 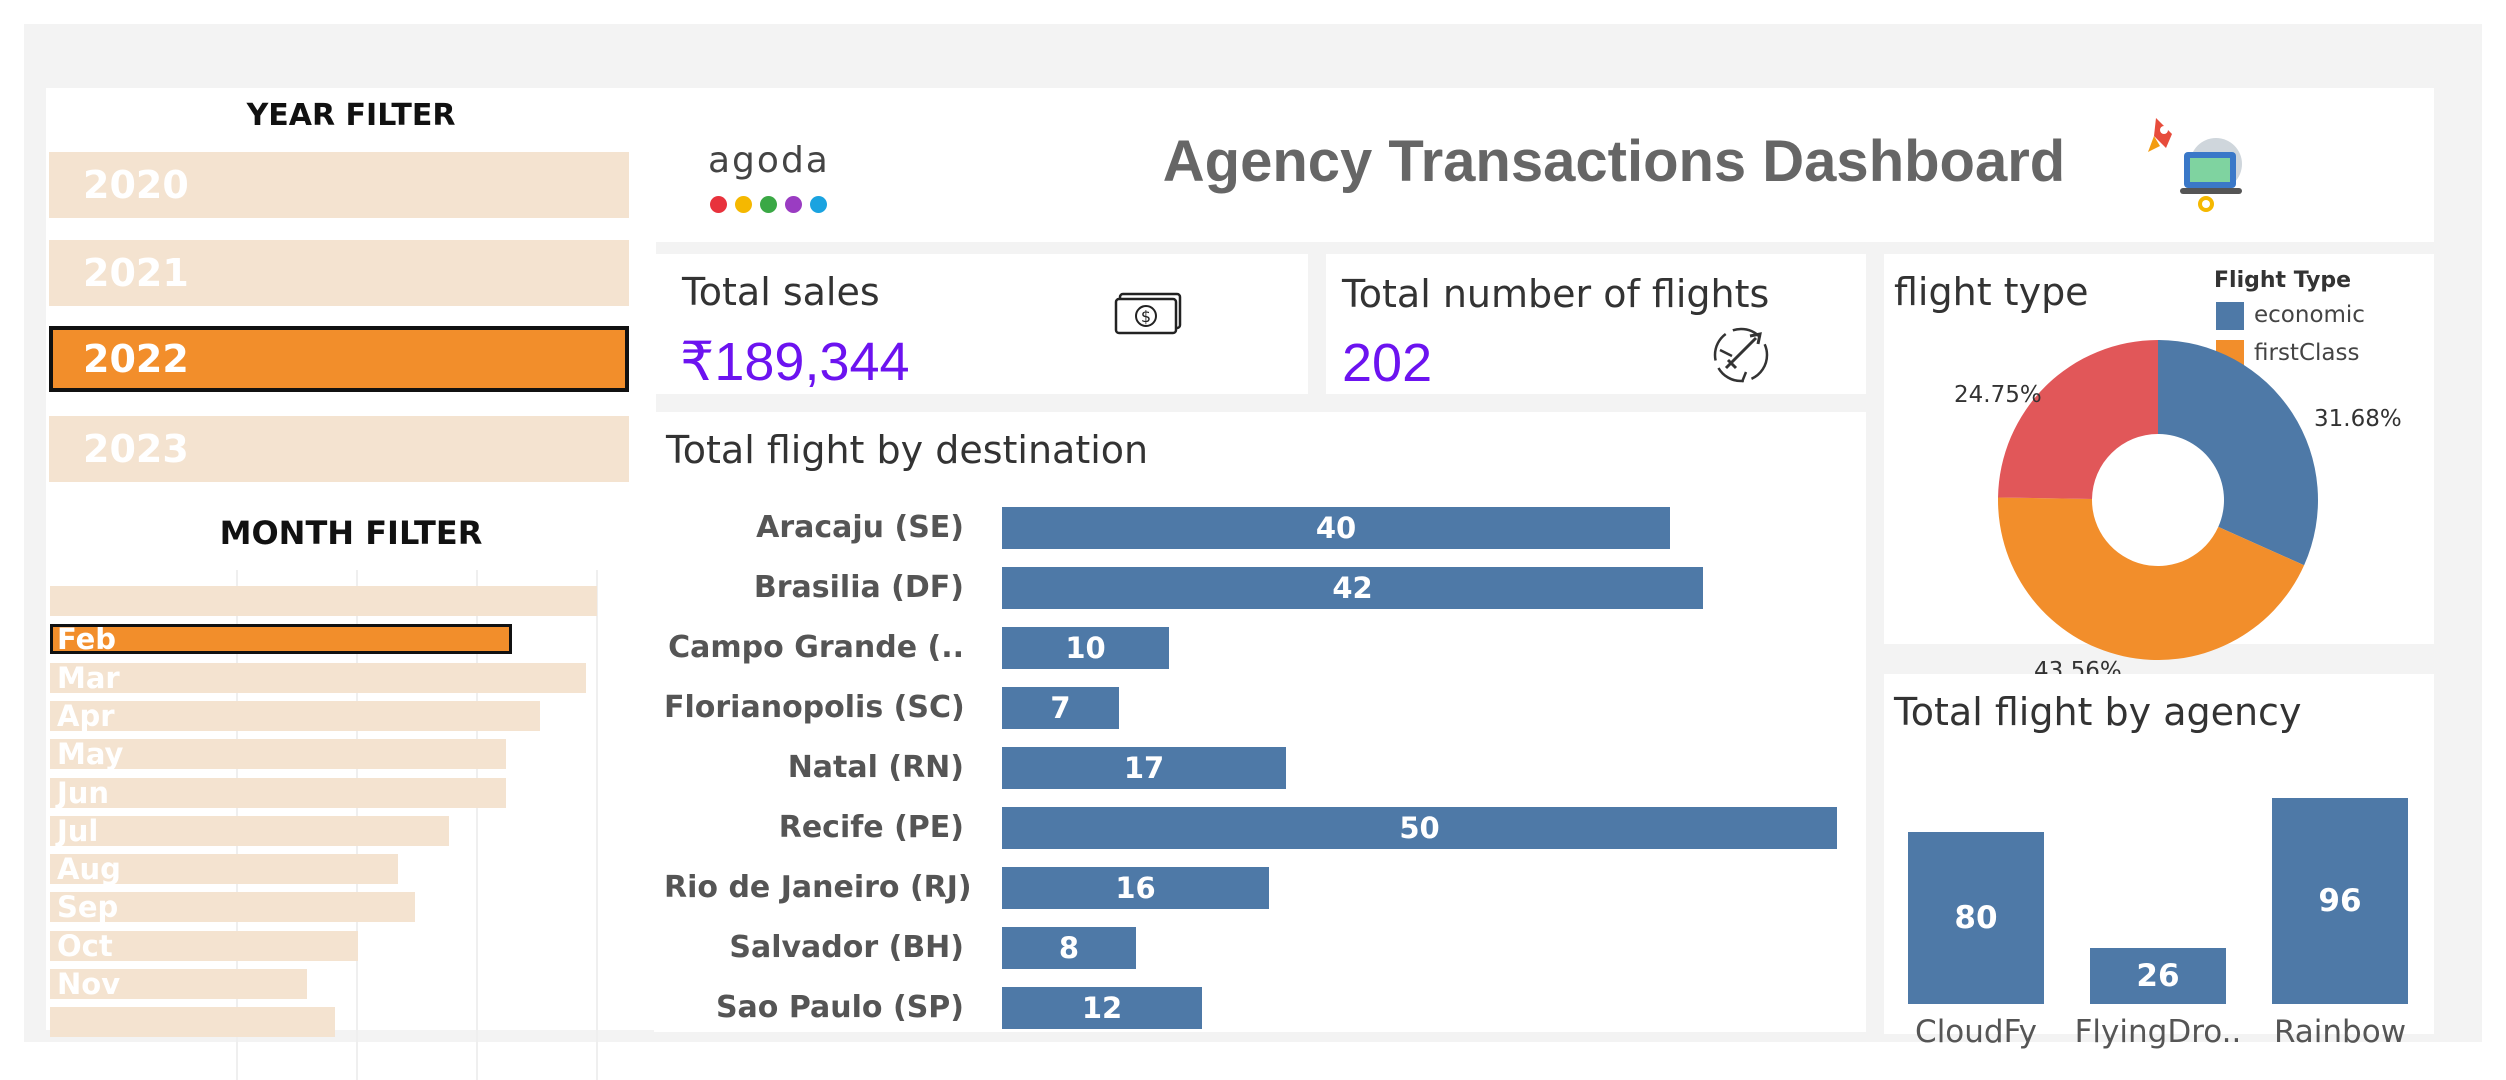 I want to click on destination-label: Aracaju (SE), so click(x=860, y=527).